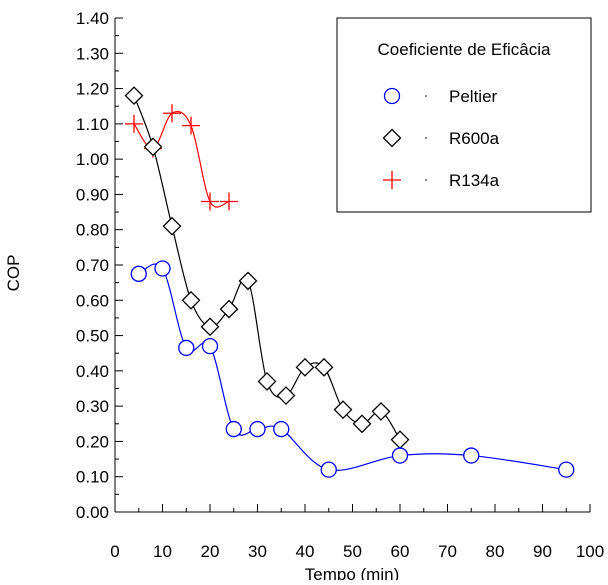  I want to click on legend: Coeficiente de Eficâcia Peltier R600a R134a, so click(464, 115).